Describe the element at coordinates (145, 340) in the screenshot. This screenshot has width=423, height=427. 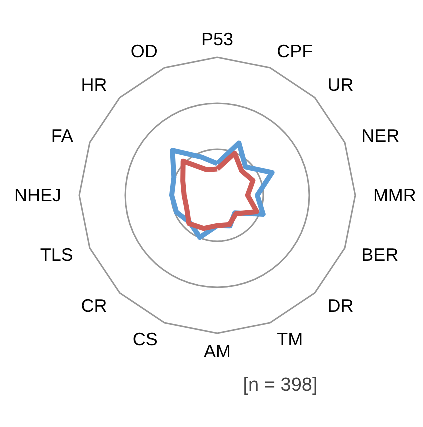
I see `spoke-label: CS` at that location.